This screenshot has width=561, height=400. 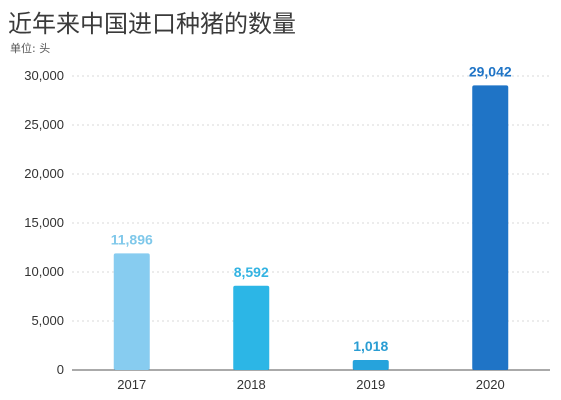 What do you see at coordinates (490, 384) in the screenshot?
I see `x-tick-label: 2020` at bounding box center [490, 384].